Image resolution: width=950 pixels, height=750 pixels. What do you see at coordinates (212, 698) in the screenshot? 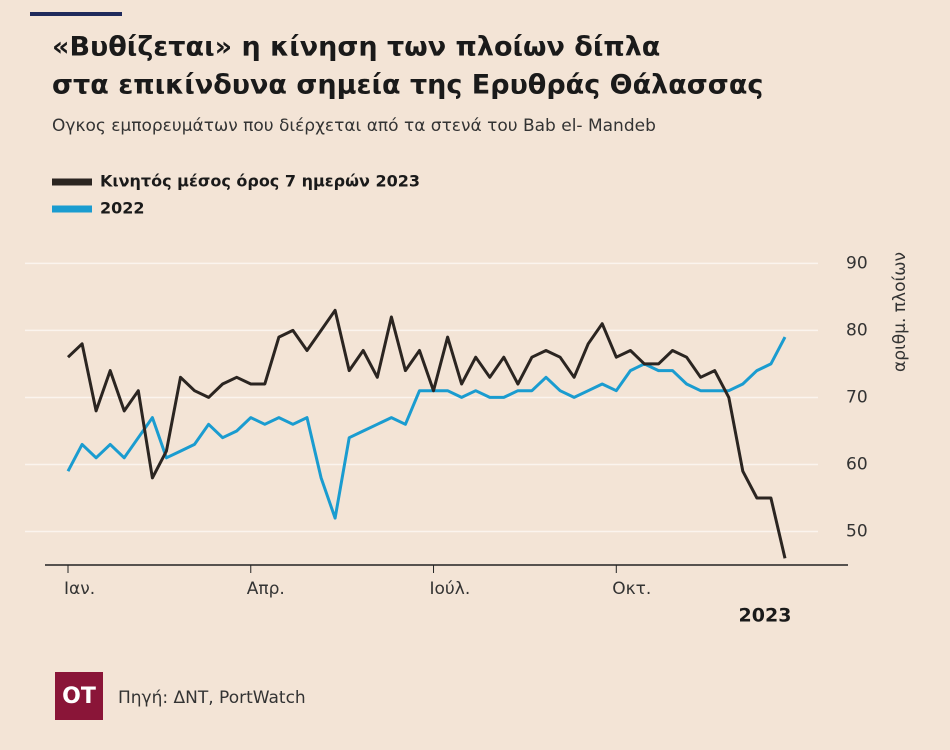
I see `source: Πηγή: ΔΝΤ, PortWatch` at bounding box center [212, 698].